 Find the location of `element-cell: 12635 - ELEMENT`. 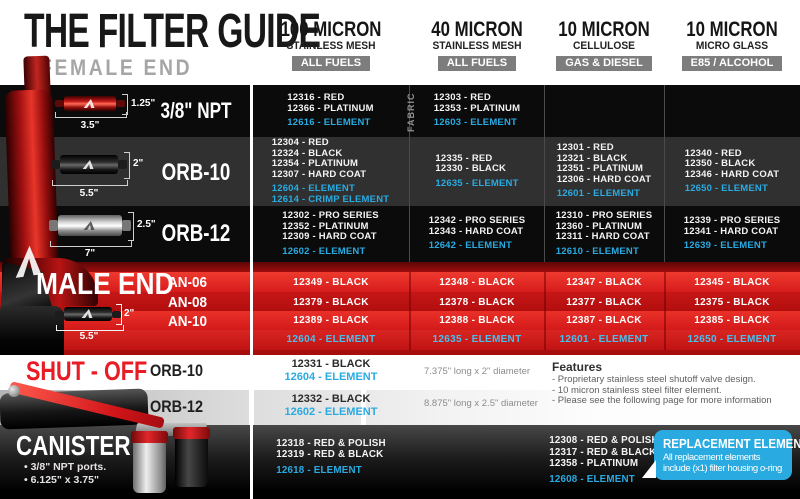

element-cell: 12635 - ELEMENT is located at coordinates (477, 339).